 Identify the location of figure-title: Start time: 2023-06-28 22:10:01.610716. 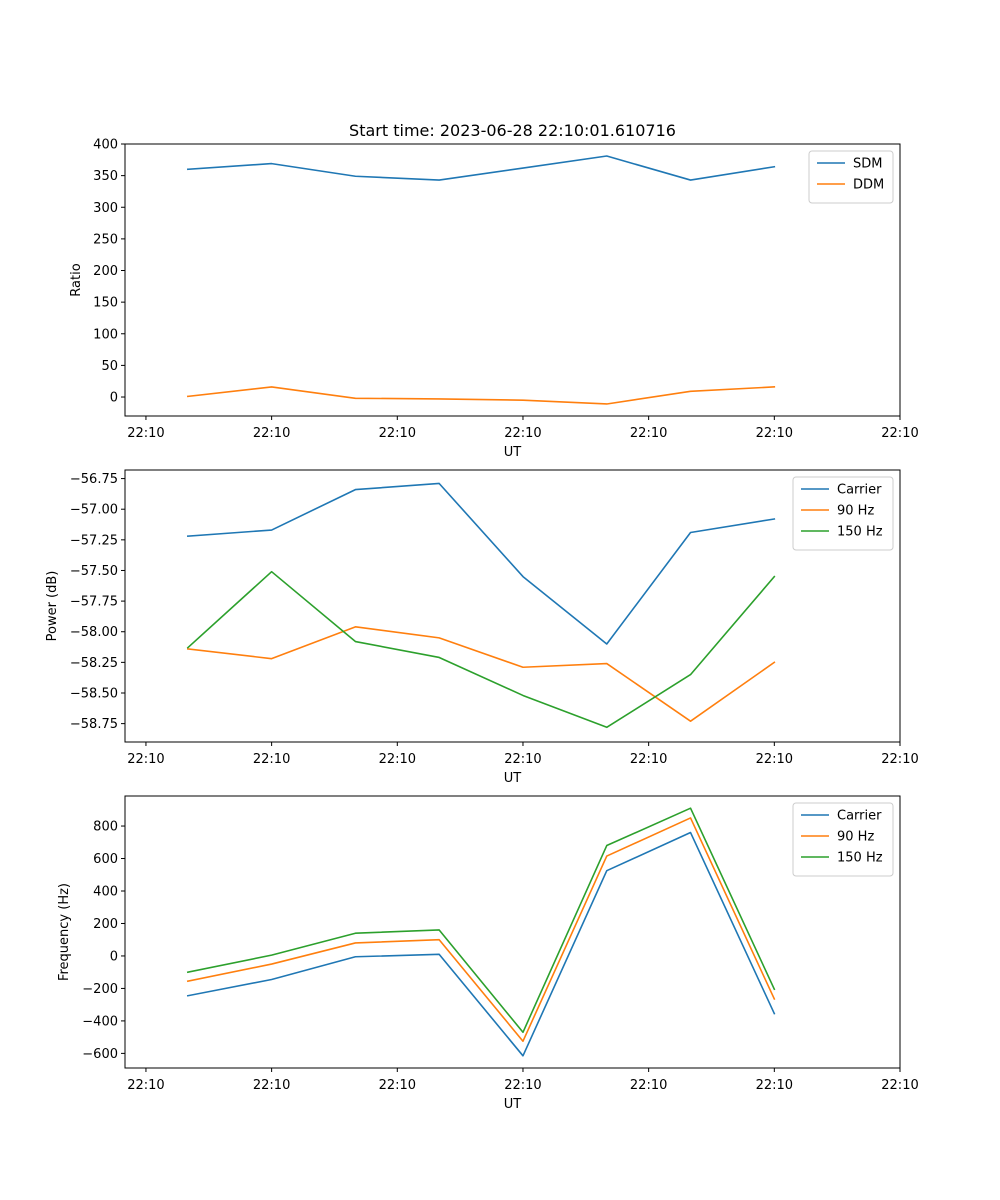
(512, 130).